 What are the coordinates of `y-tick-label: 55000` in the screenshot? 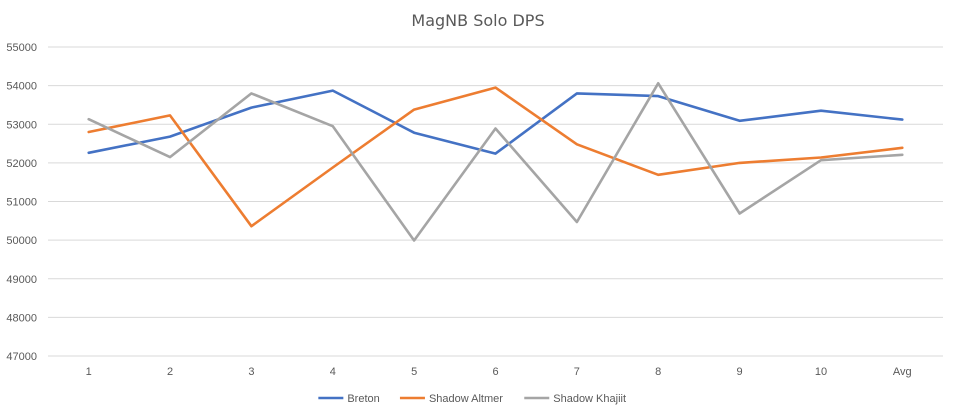 It's located at (21, 48).